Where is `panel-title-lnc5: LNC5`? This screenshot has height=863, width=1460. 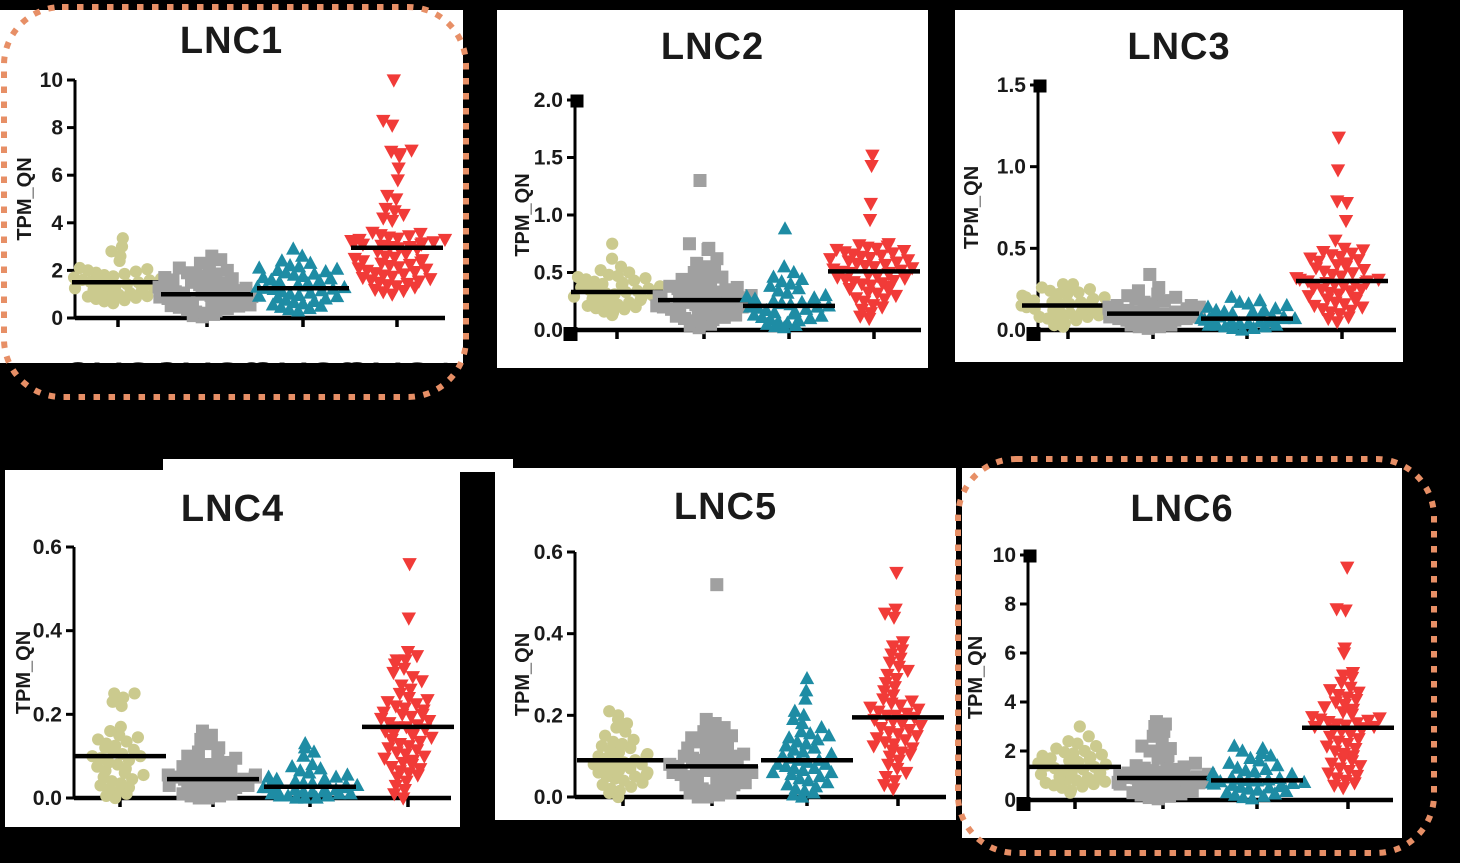 panel-title-lnc5: LNC5 is located at coordinates (725, 507).